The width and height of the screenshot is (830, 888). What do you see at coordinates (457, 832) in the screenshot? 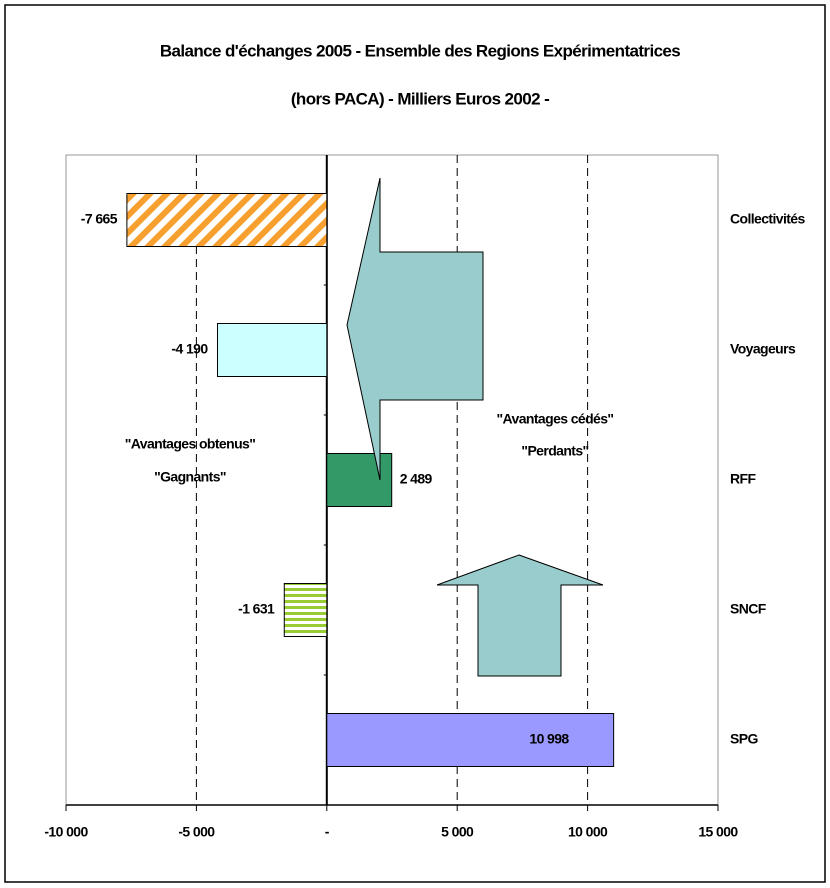
I see `x-tick-label: 5 000` at bounding box center [457, 832].